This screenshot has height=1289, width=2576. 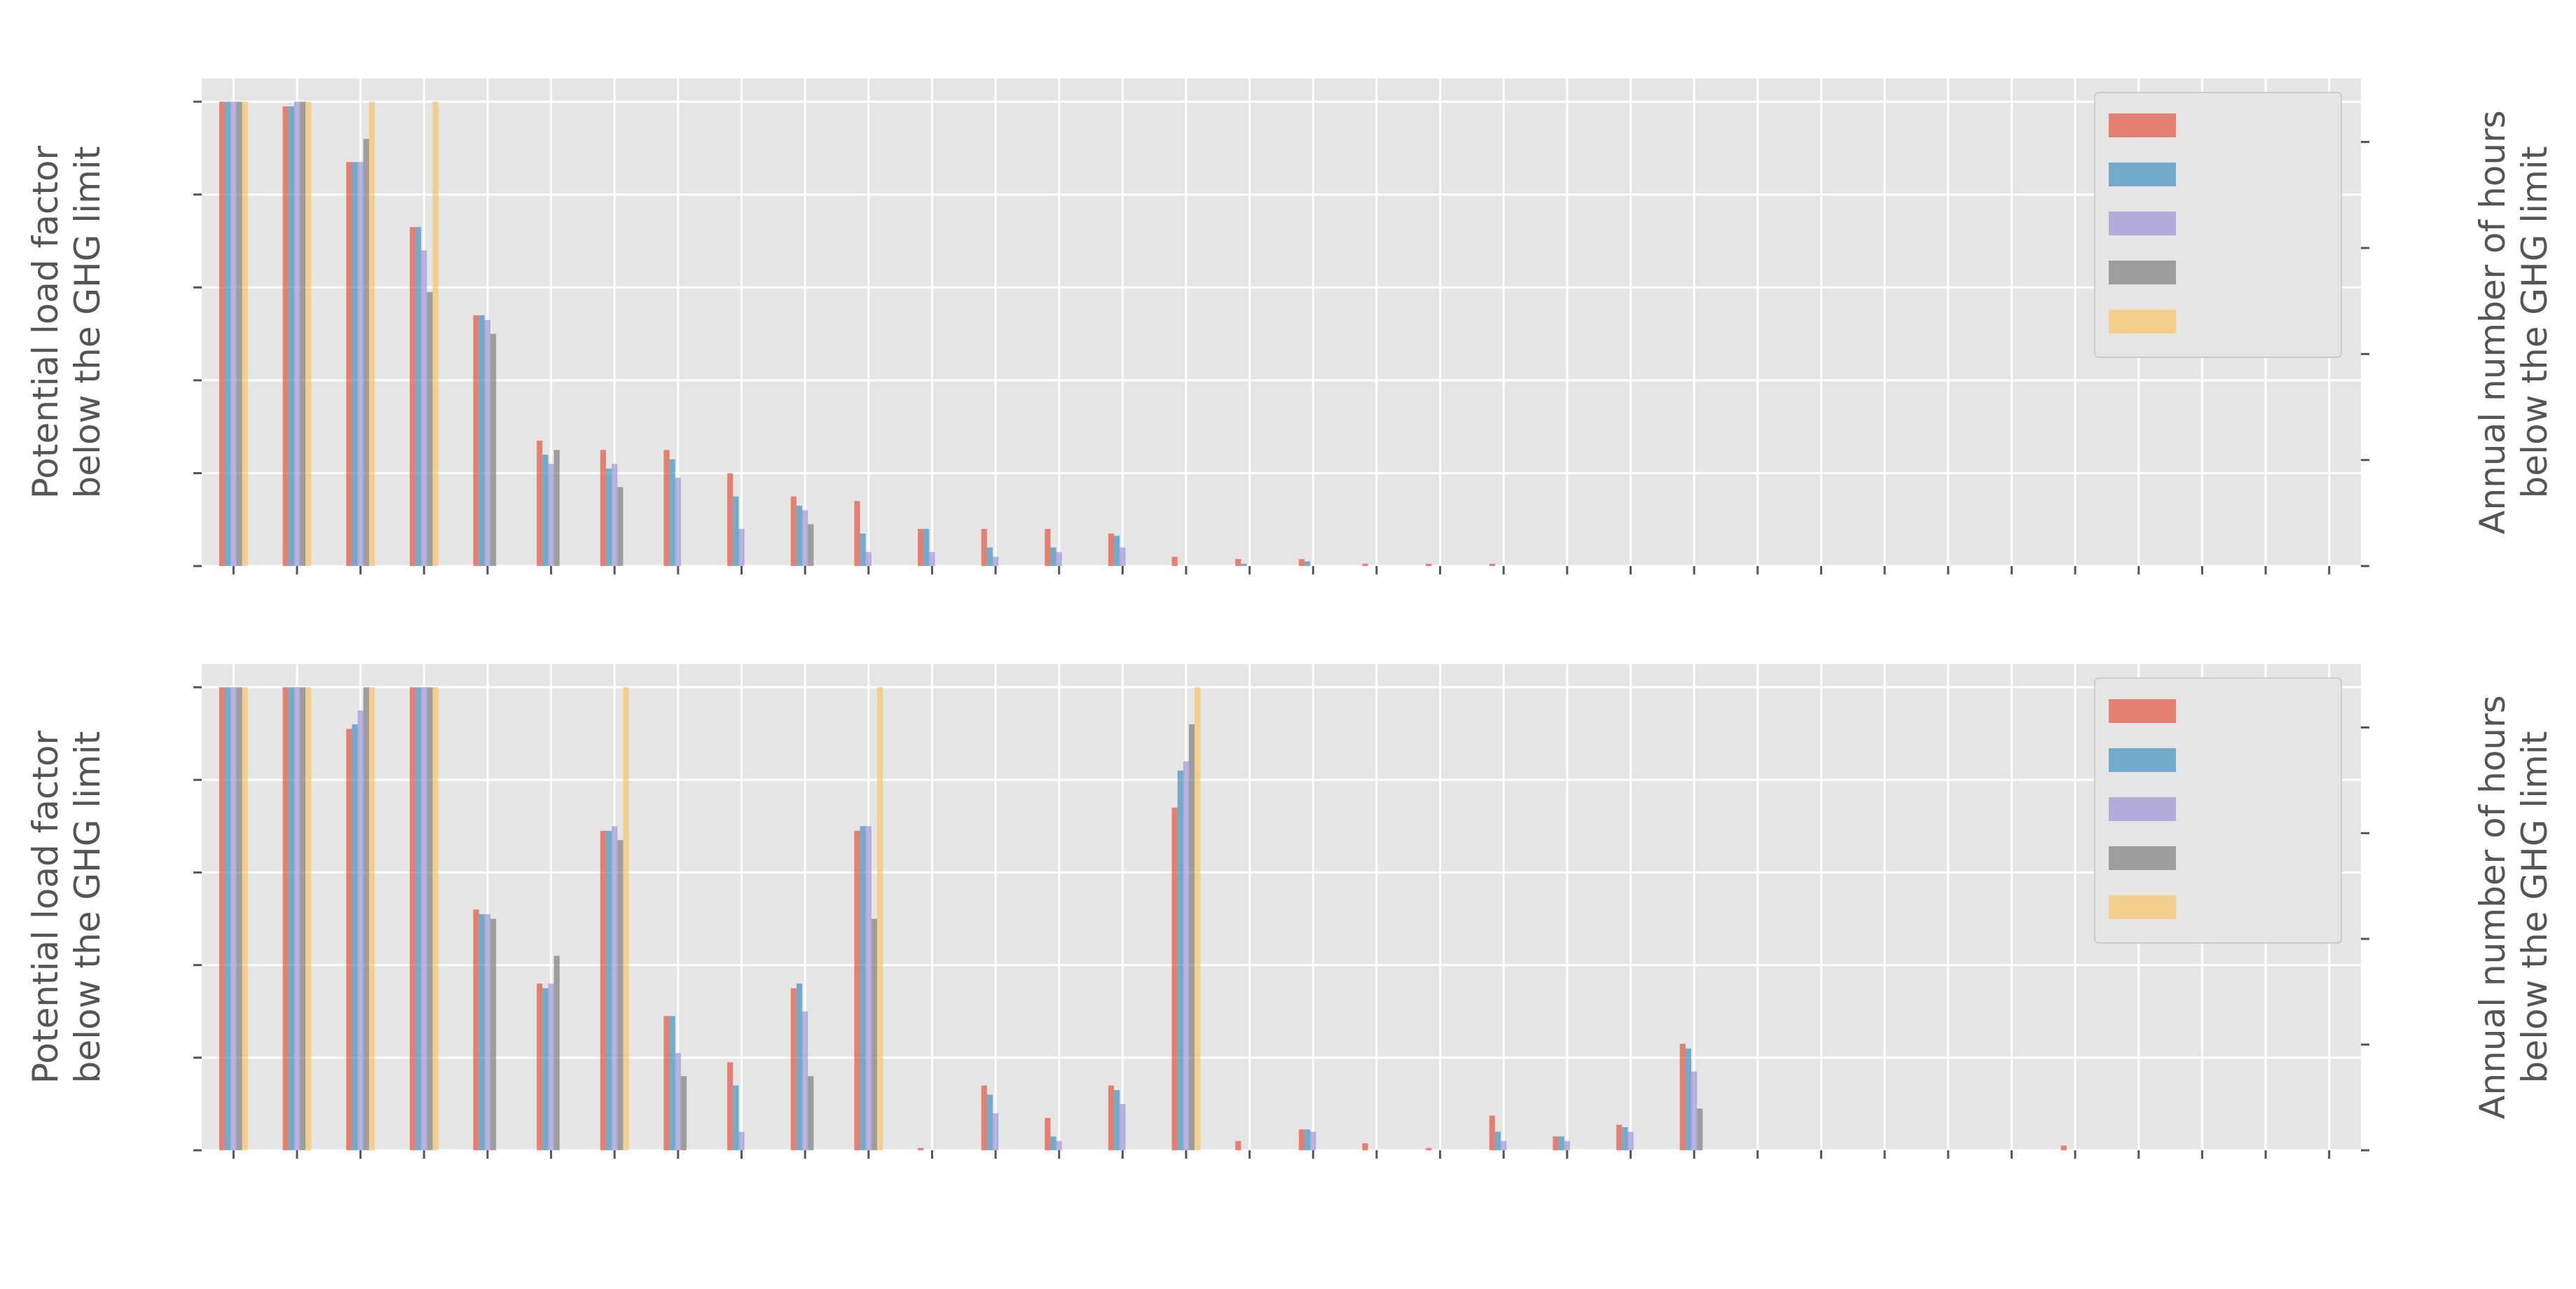 I want to click on bar-weekly-FI, so click(x=487, y=1032).